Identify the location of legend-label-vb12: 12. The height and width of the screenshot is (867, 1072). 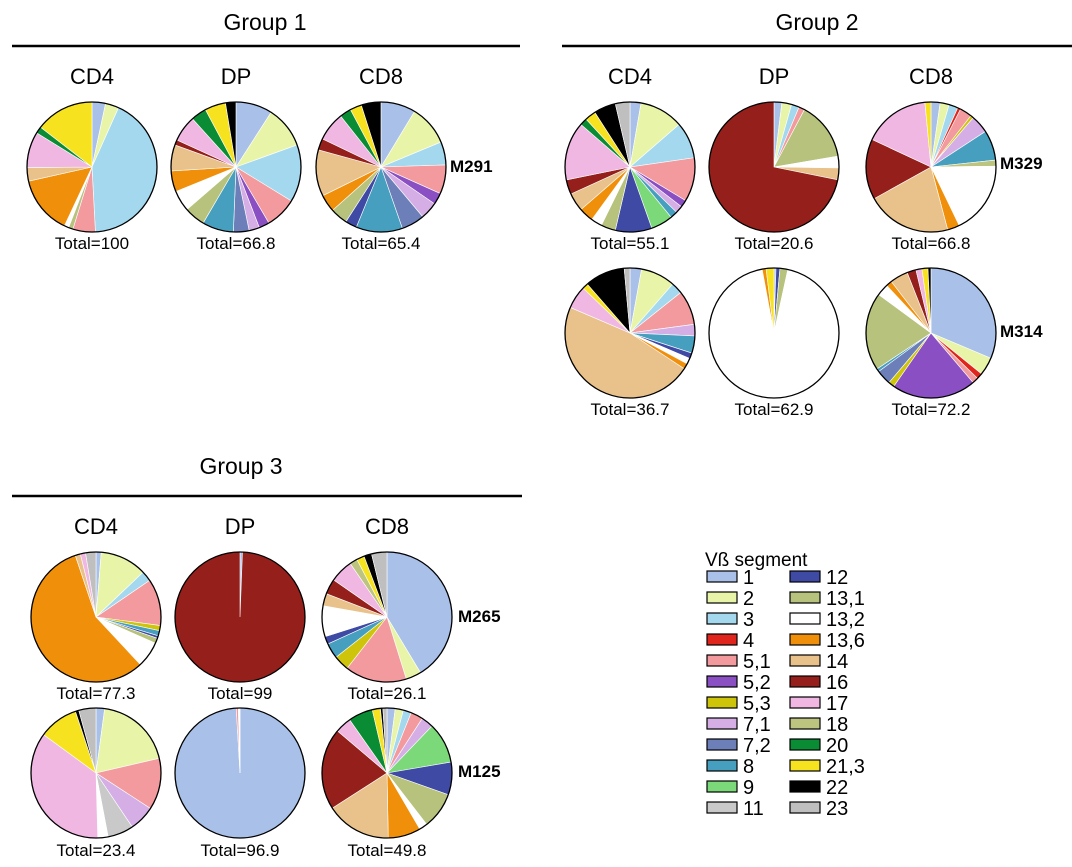
(837, 578).